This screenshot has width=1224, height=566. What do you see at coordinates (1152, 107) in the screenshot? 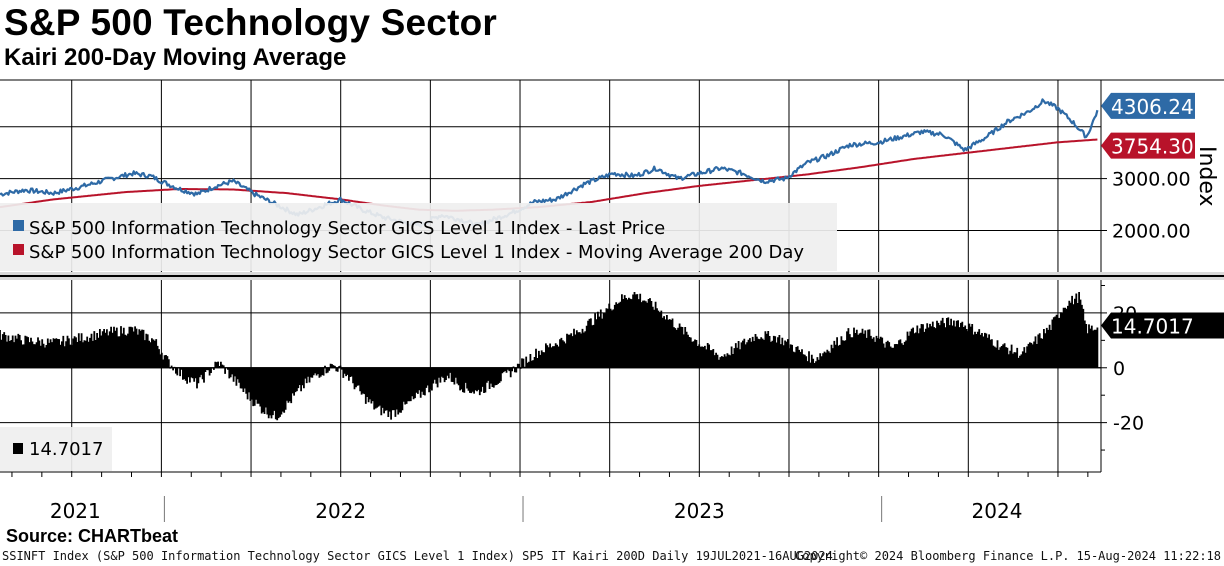
I see `price-last-tag-label: 4306.24` at bounding box center [1152, 107].